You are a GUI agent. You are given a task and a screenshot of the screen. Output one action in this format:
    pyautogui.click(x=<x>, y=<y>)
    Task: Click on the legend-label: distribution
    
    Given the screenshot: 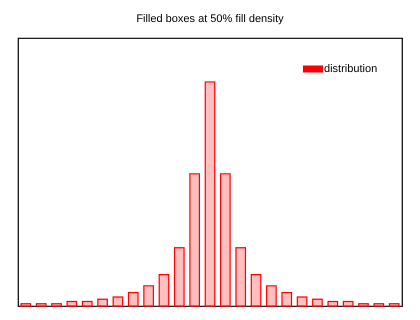 What is the action you would take?
    pyautogui.click(x=351, y=69)
    